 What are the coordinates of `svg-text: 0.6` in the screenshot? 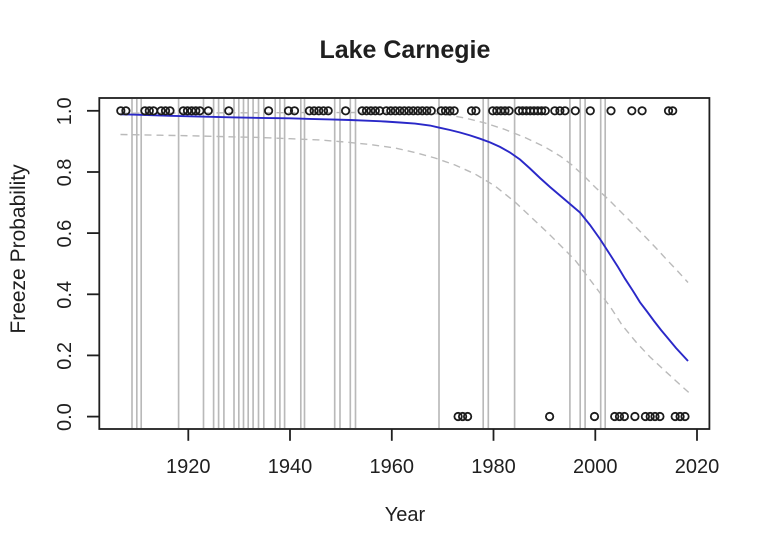 It's located at (65, 234).